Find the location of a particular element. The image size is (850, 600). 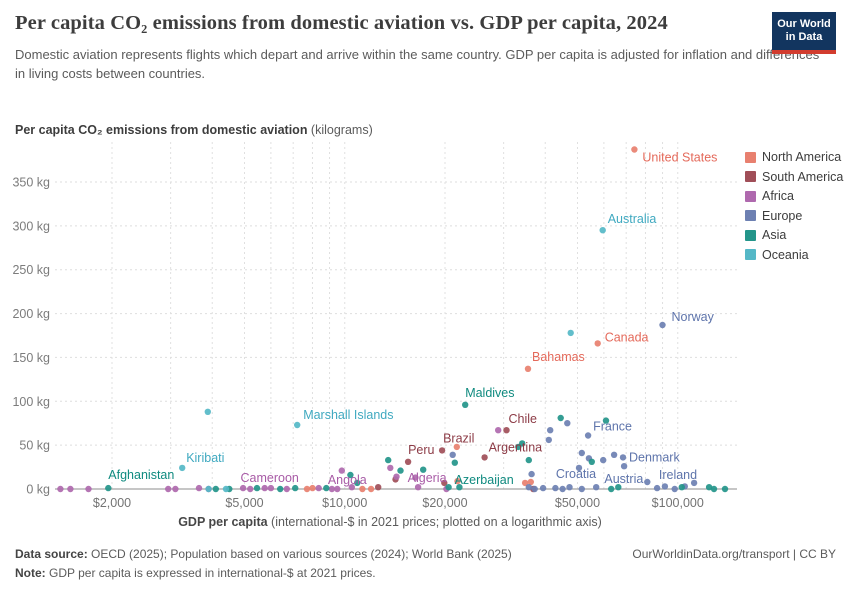

data-point-norway is located at coordinates (662, 325).